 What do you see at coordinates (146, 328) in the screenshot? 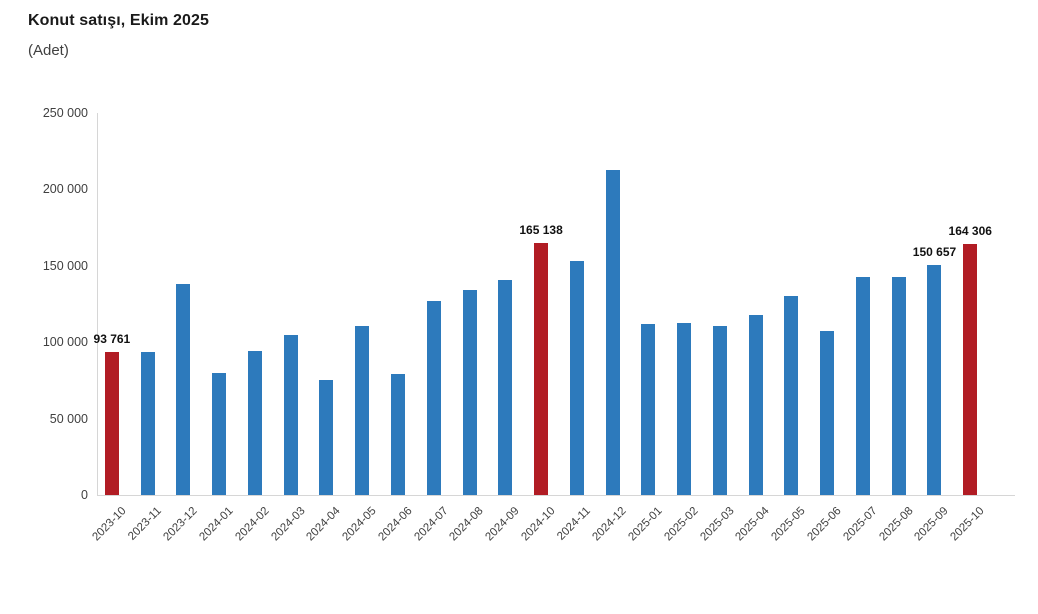
I see `bar-slot-2023-11: 2023-11` at bounding box center [146, 328].